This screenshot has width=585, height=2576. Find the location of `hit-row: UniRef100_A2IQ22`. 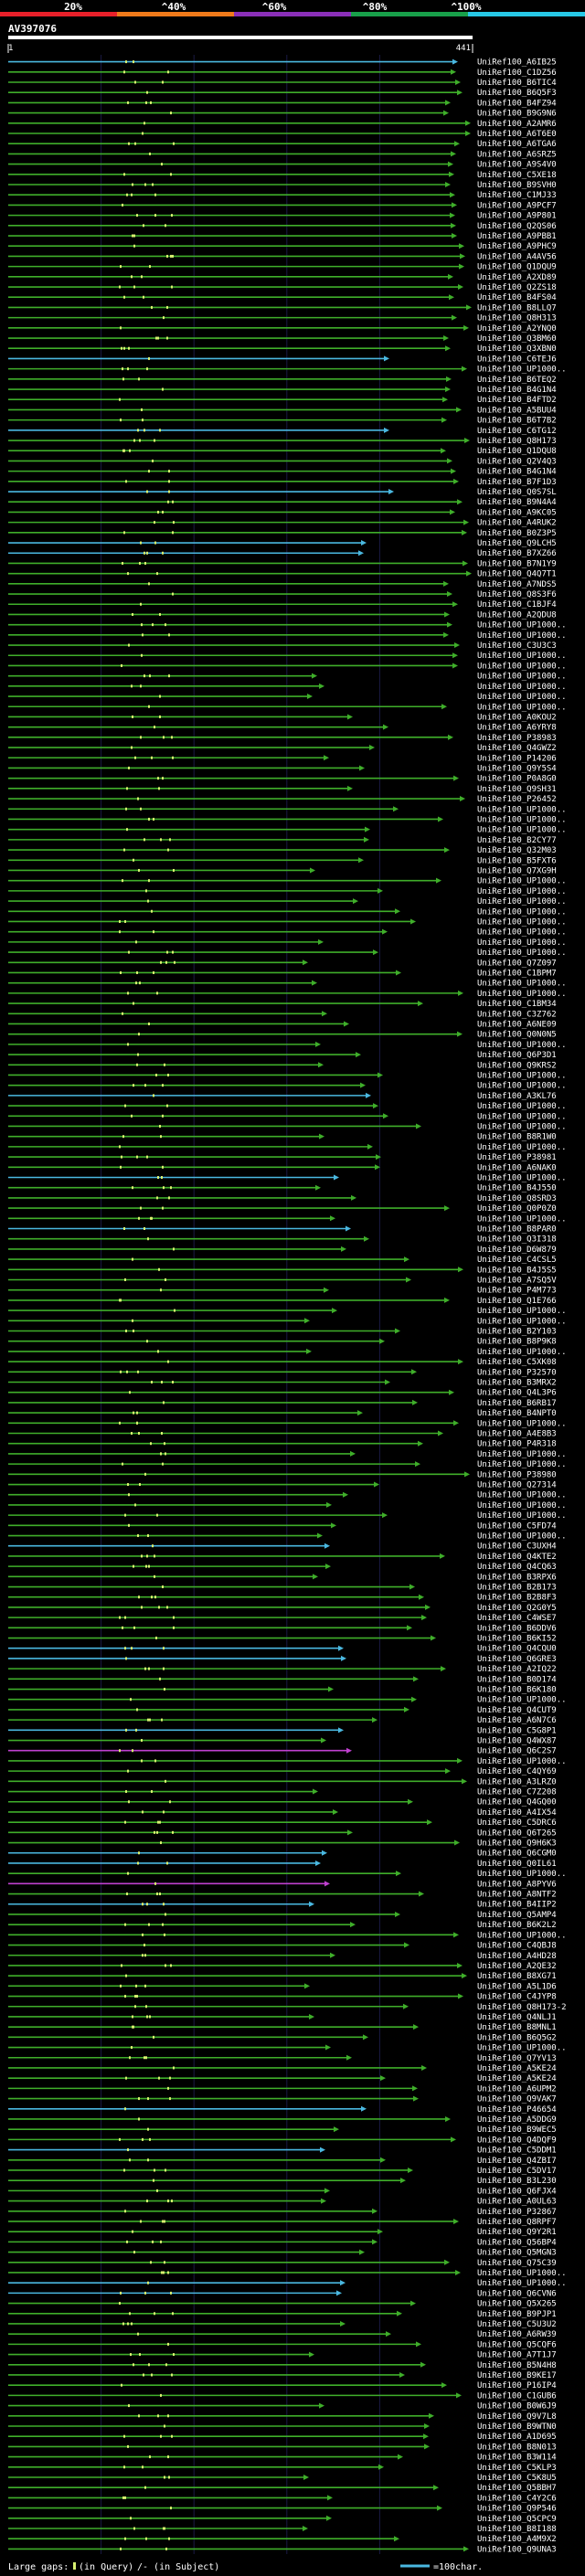

hit-row: UniRef100_A2IQ22 is located at coordinates (283, 1669).